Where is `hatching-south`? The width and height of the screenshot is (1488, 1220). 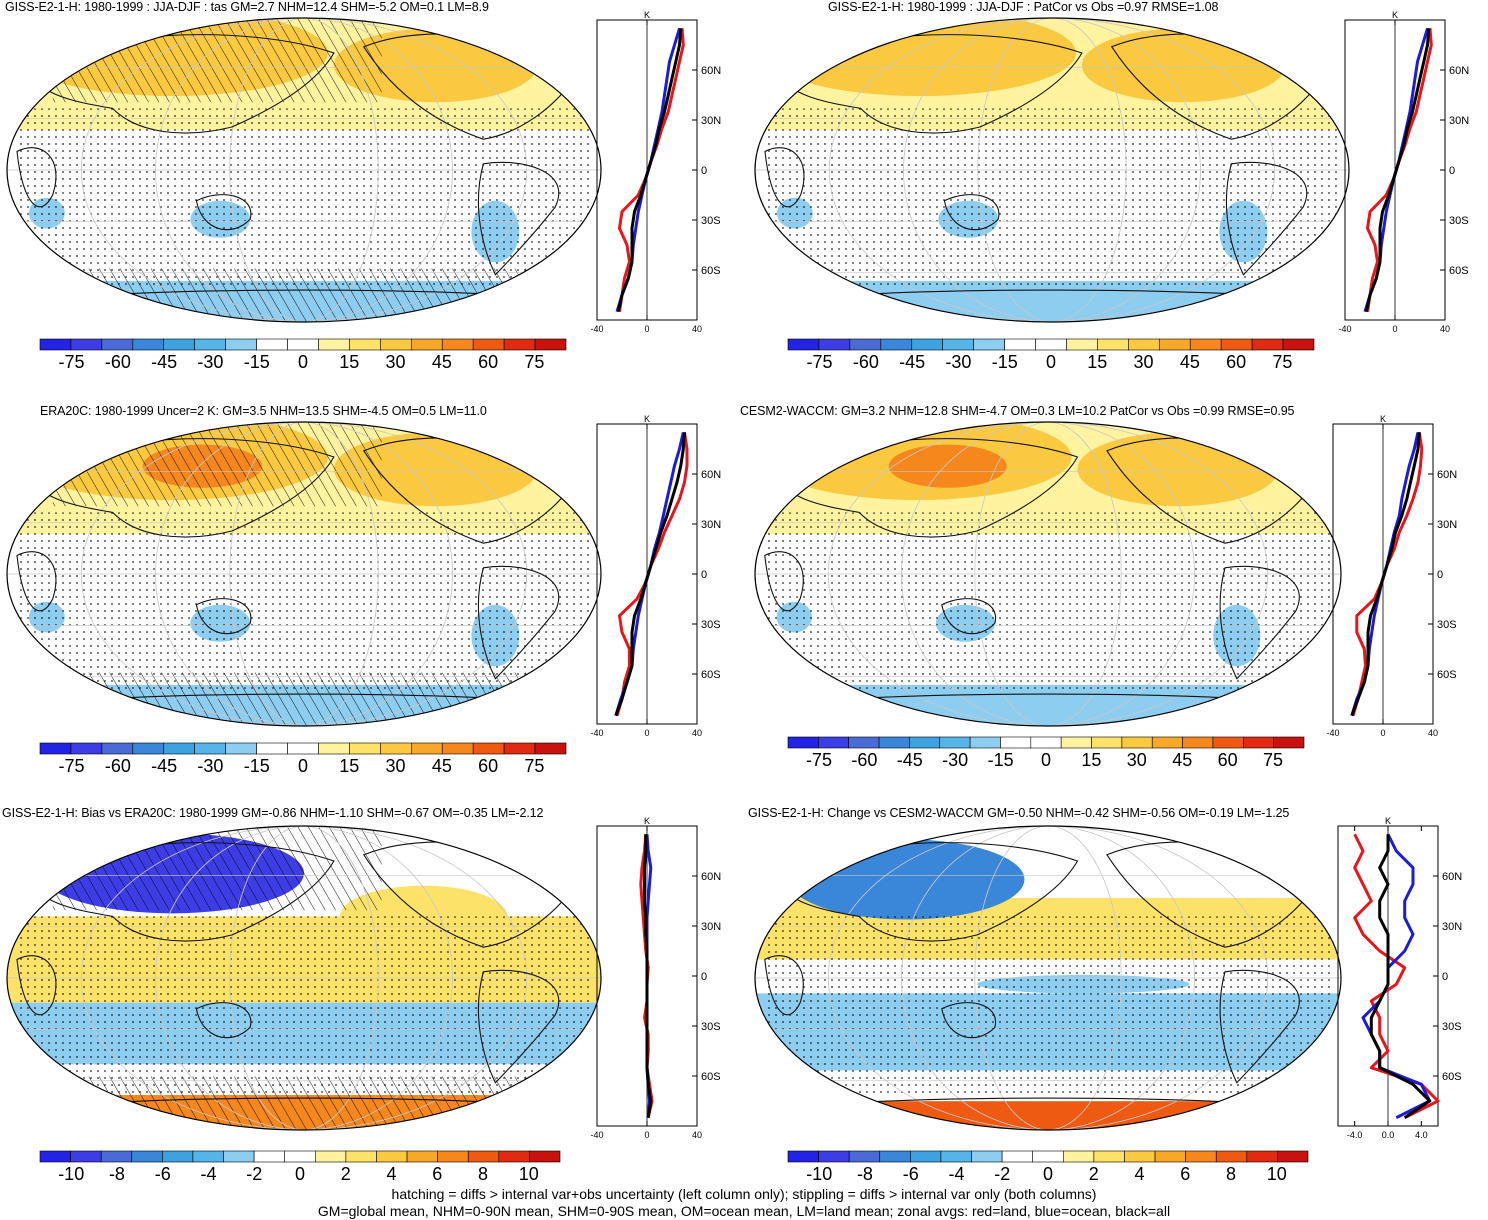
hatching-south is located at coordinates (304, 1103).